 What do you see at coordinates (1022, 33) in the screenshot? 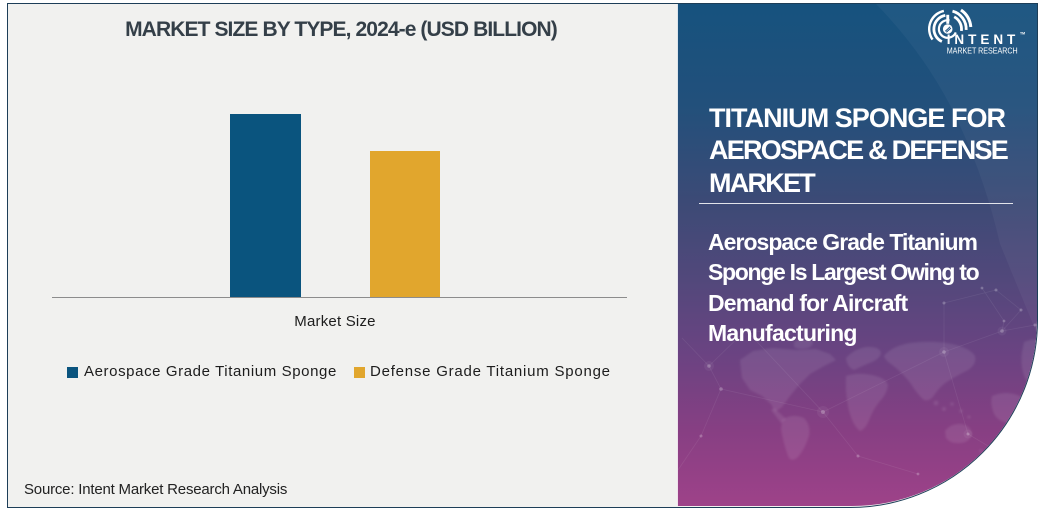
I see `svg-text: TM` at bounding box center [1022, 33].